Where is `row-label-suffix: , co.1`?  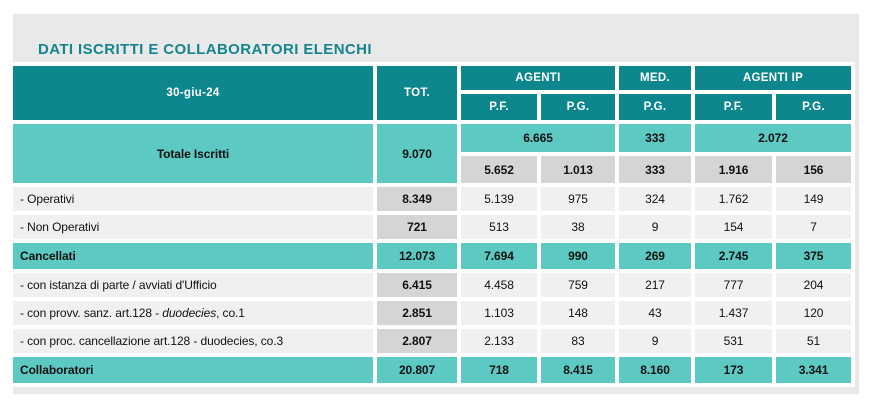 row-label-suffix: , co.1 is located at coordinates (230, 313).